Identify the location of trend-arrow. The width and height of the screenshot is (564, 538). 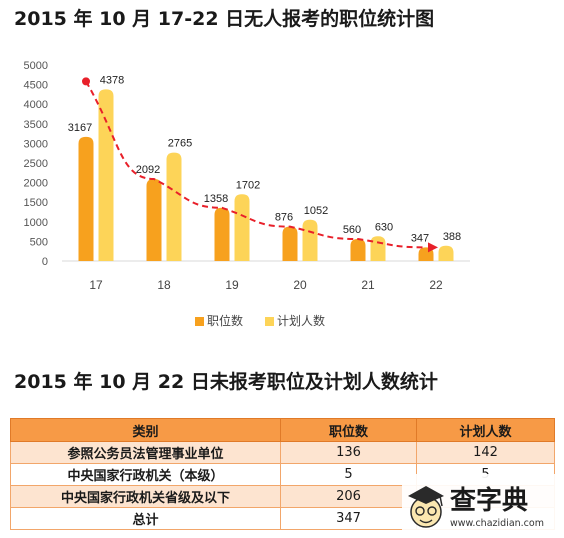
(433, 247).